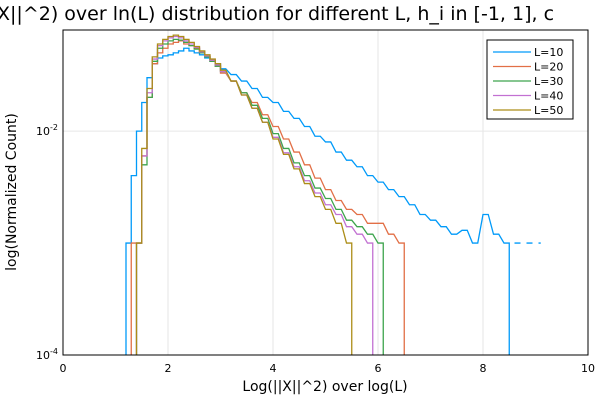 The width and height of the screenshot is (600, 400). I want to click on y-tick-label: 10⁻⁴, so click(47, 354).